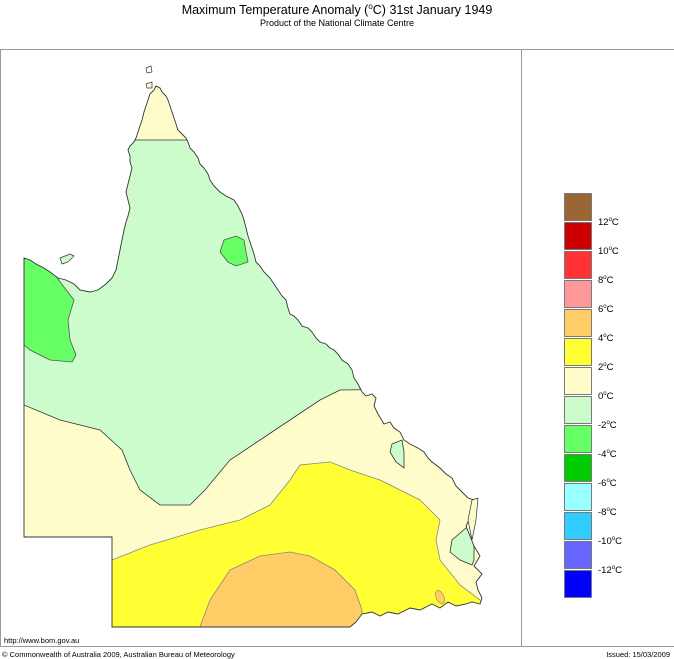  I want to click on frame-left-border, so click(0, 348).